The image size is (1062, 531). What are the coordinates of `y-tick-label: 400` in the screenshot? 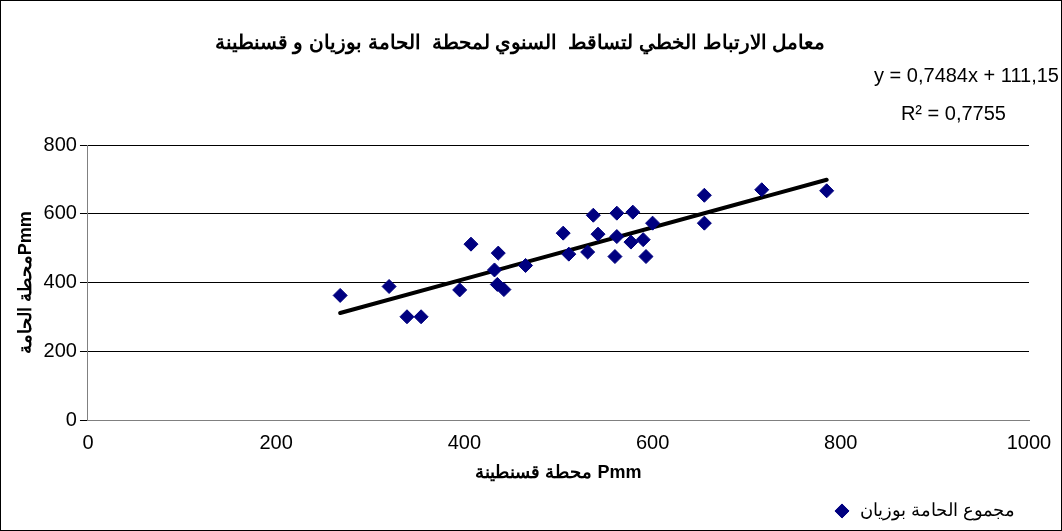 It's located at (60, 281).